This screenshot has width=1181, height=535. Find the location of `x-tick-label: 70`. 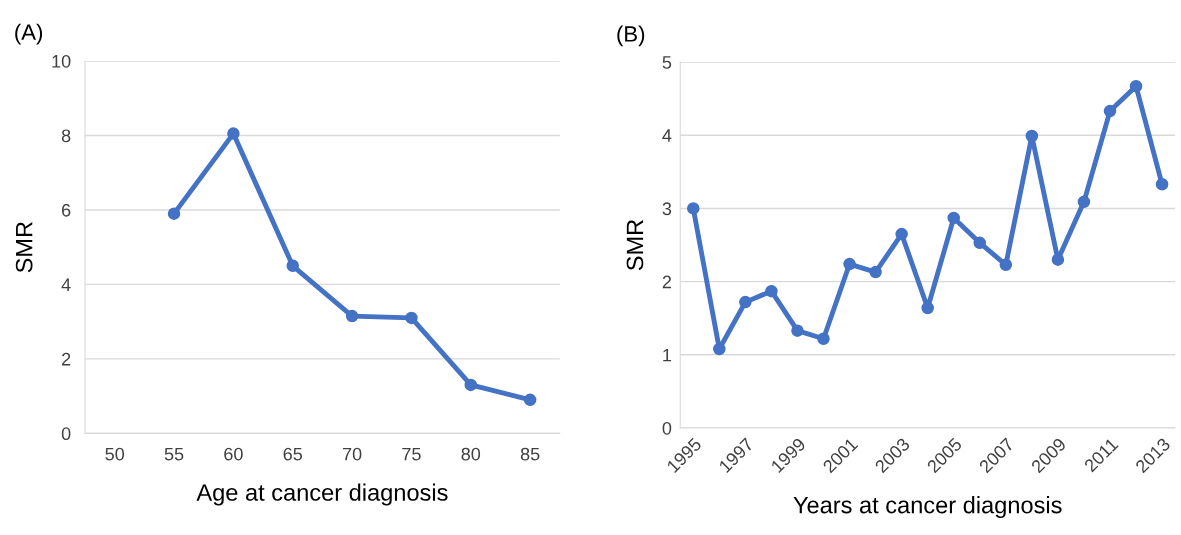

x-tick-label: 70 is located at coordinates (352, 454).